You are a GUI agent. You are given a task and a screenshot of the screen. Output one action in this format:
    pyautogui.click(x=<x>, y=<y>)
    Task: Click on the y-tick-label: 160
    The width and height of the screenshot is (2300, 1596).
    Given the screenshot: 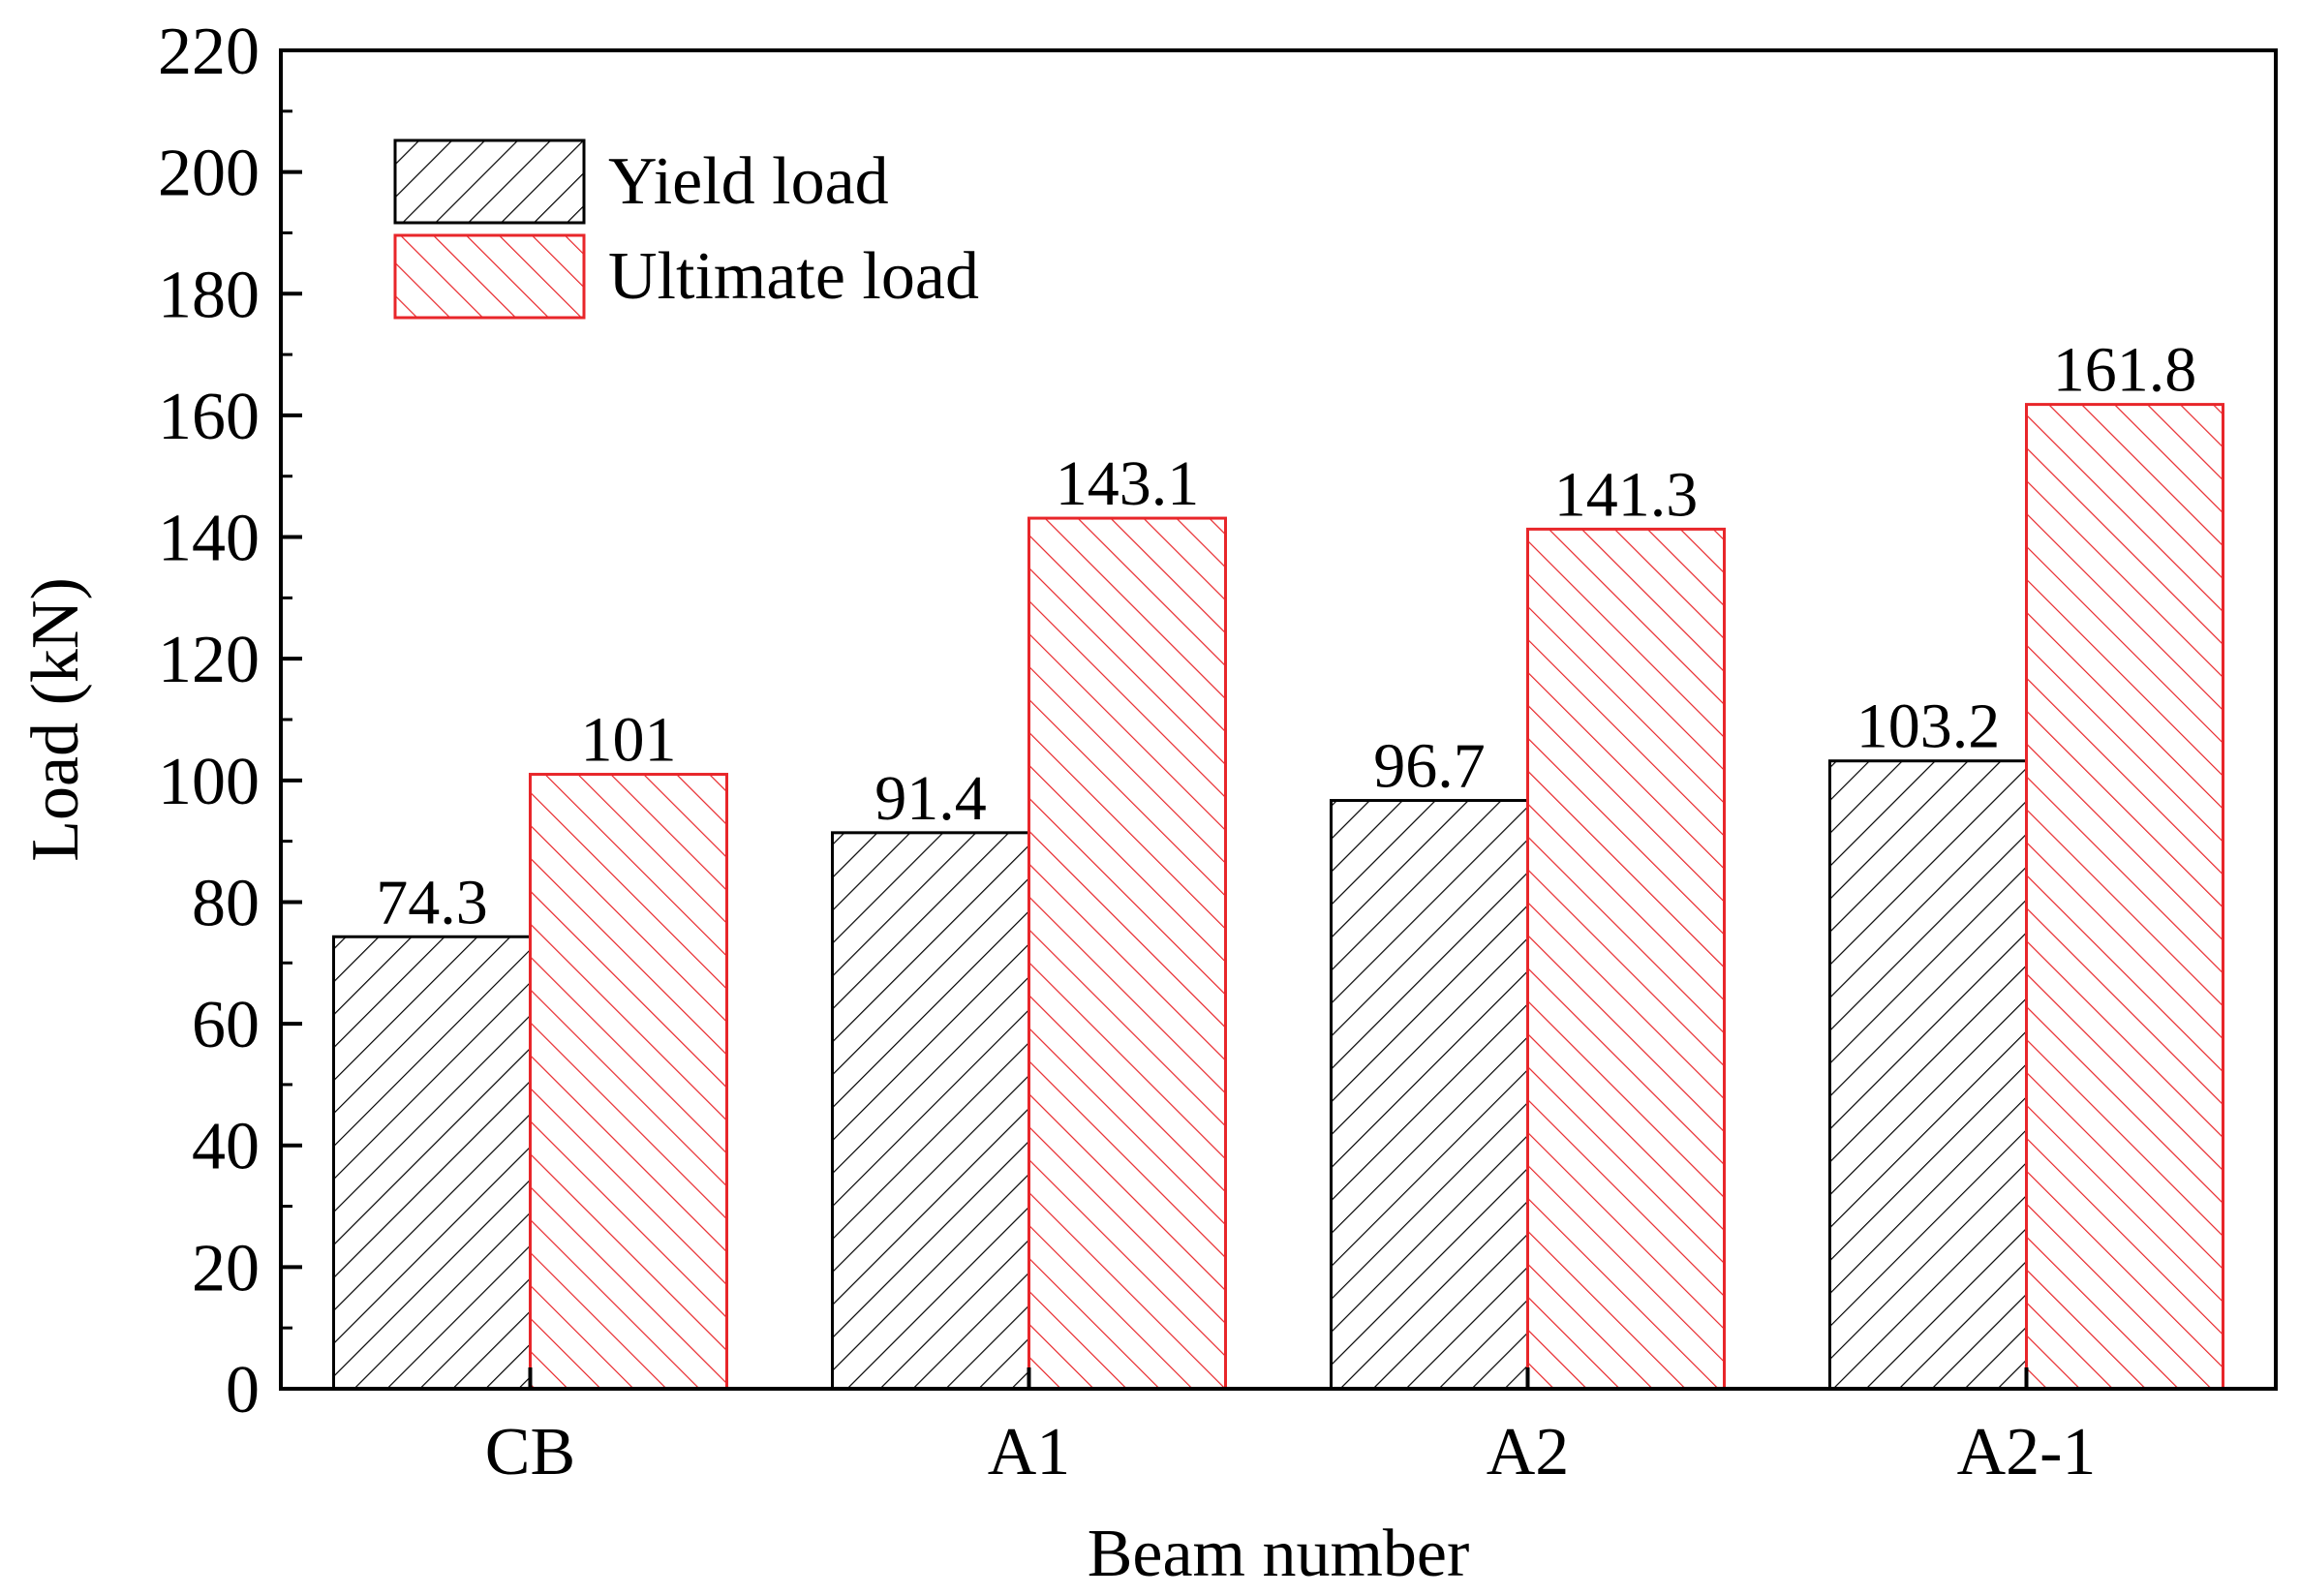 What is the action you would take?
    pyautogui.click(x=209, y=417)
    